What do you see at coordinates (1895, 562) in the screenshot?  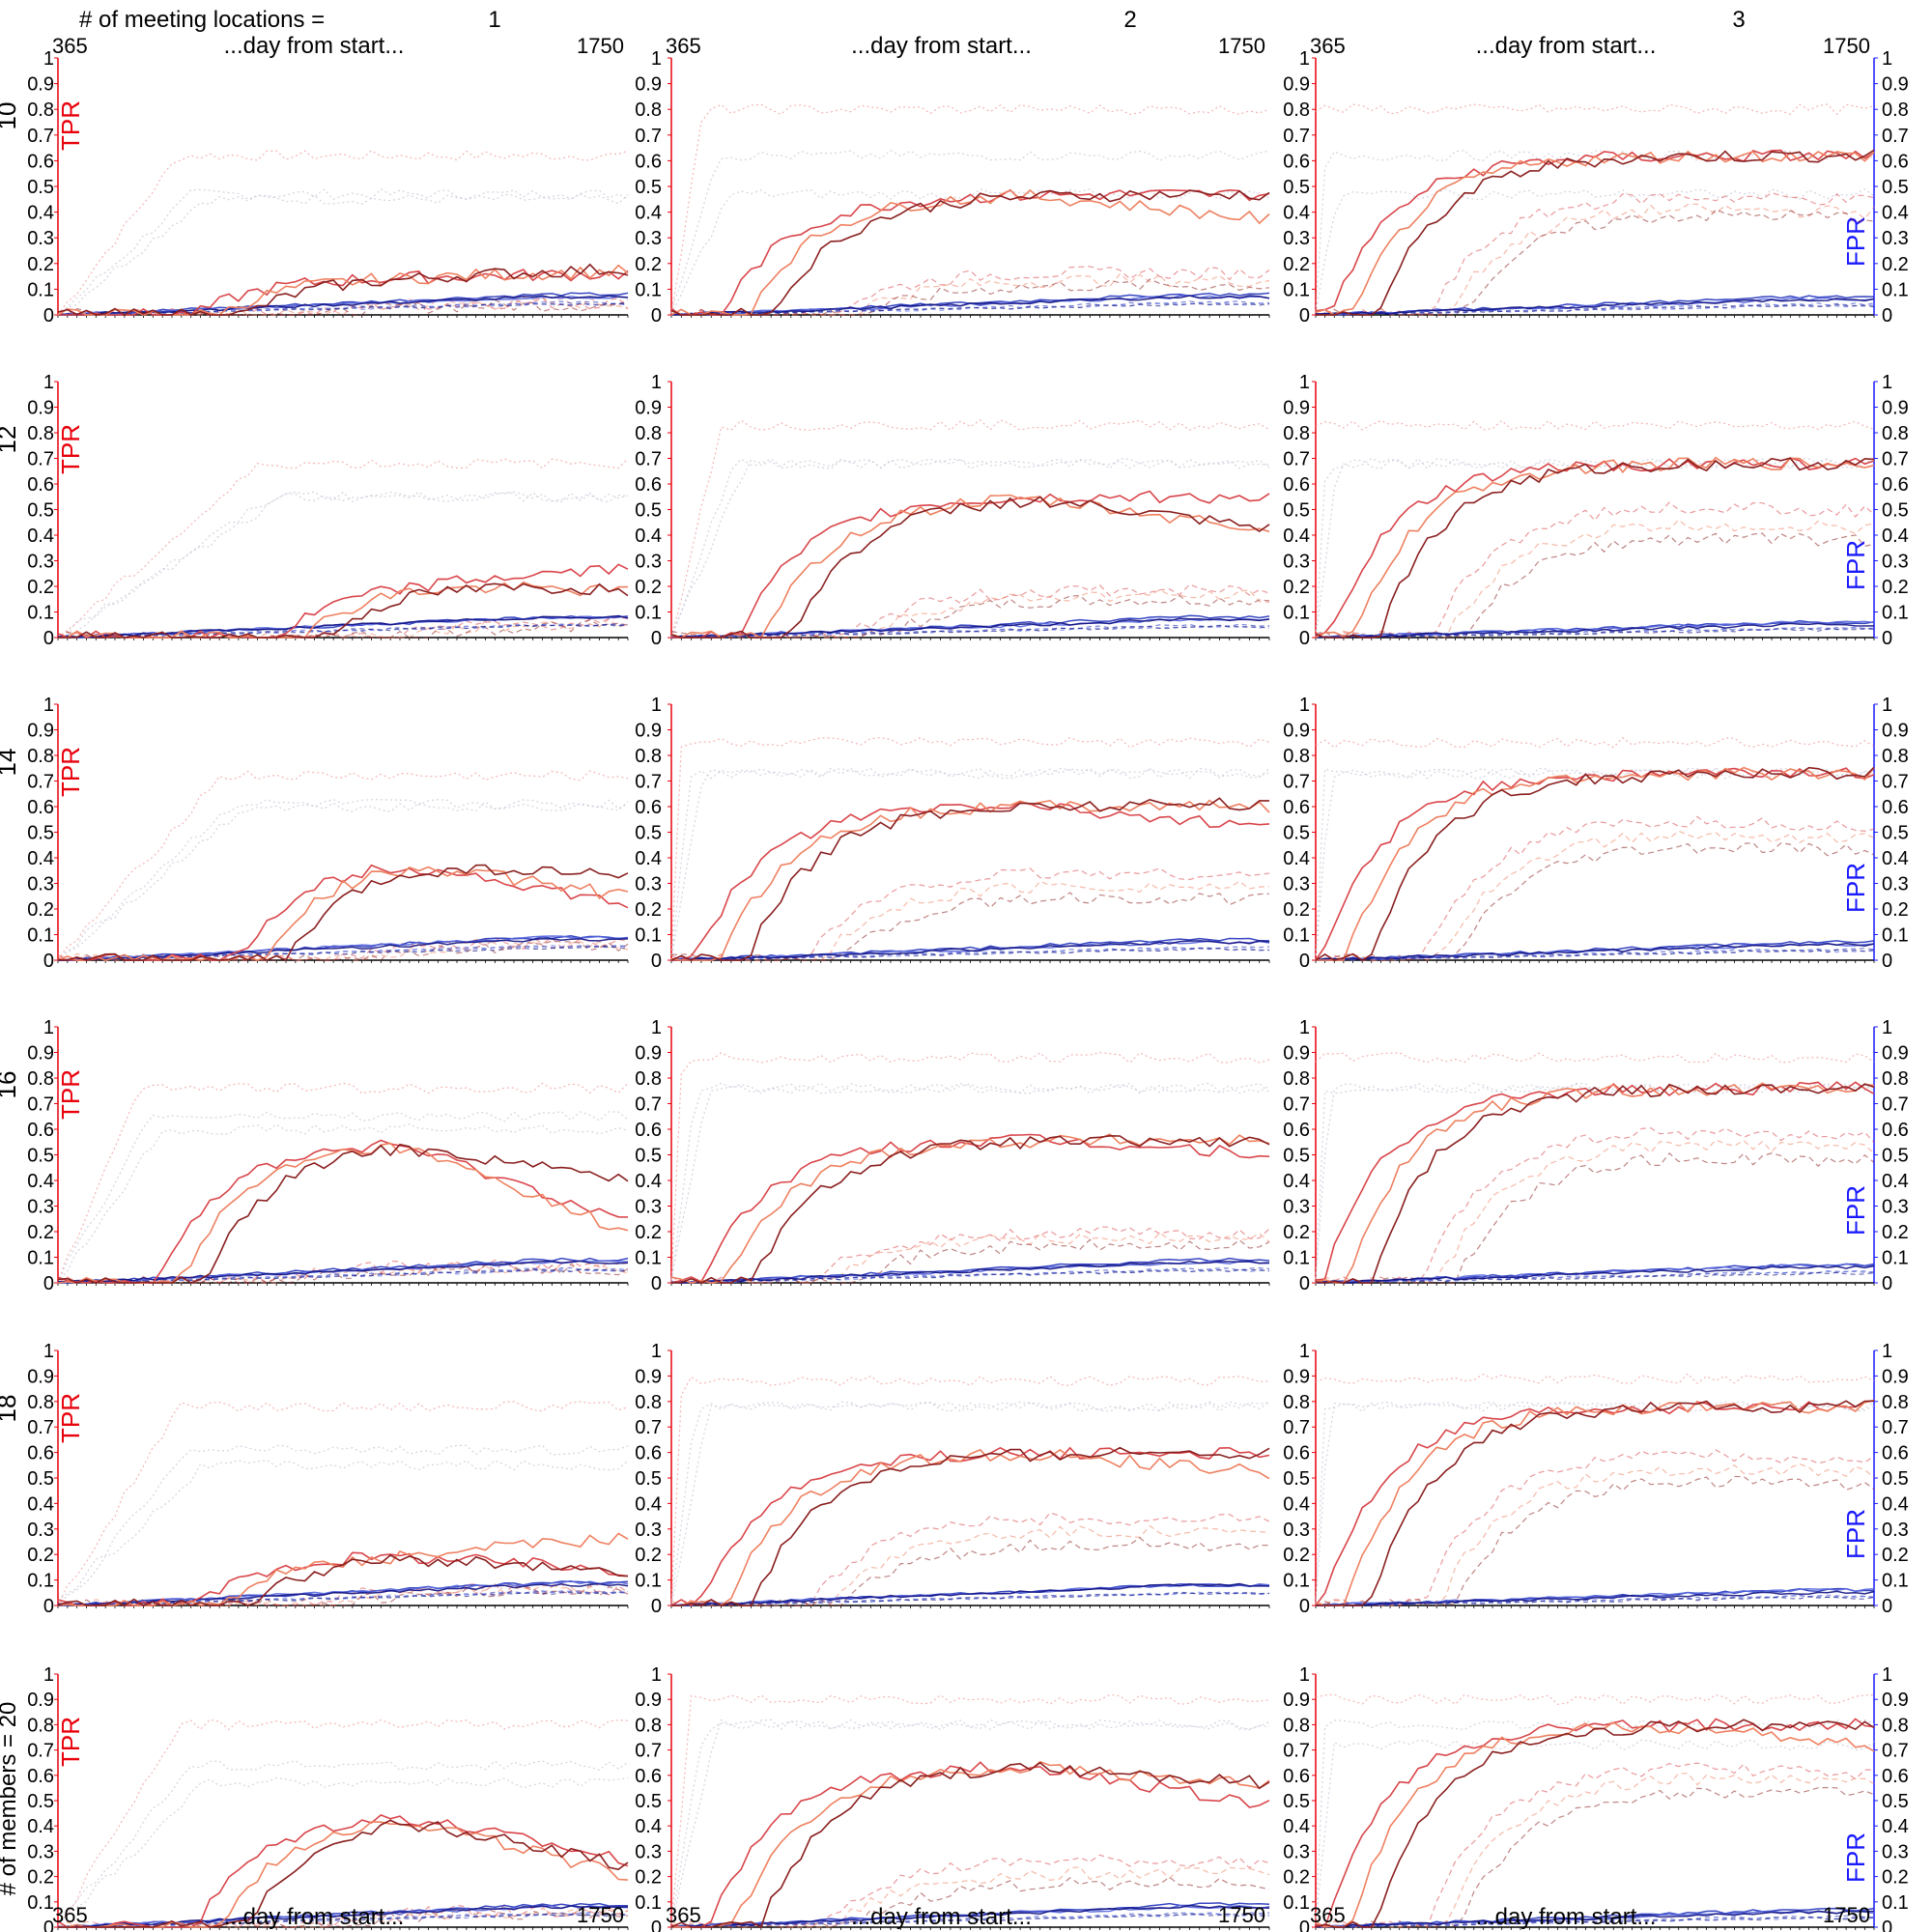 I see `panel-r12-c3-ytick-label-right: 0.3` at bounding box center [1895, 562].